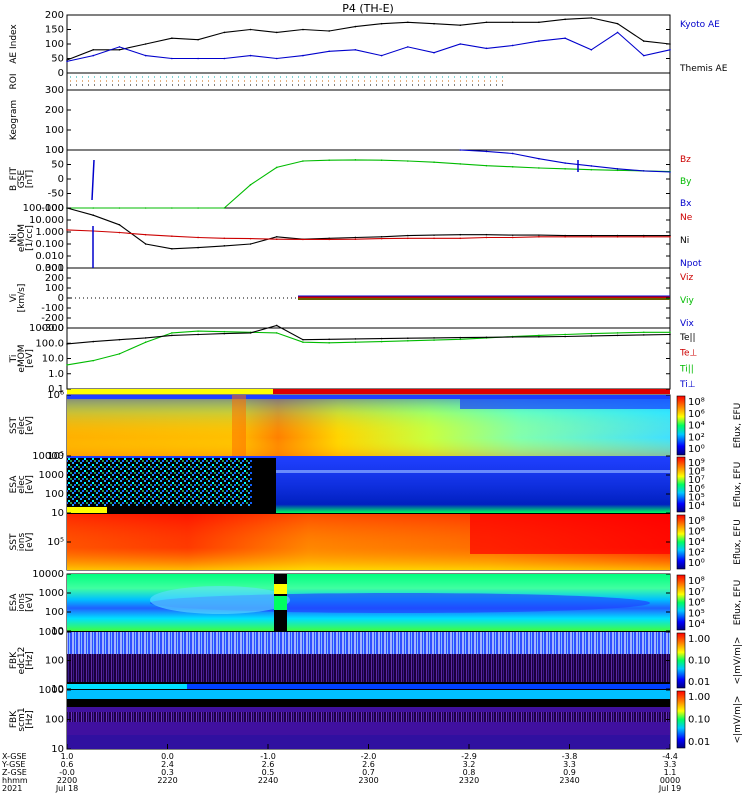 The height and width of the screenshot is (800, 750). Describe the element at coordinates (368, 120) in the screenshot. I see `panel-frame-keogram` at that location.